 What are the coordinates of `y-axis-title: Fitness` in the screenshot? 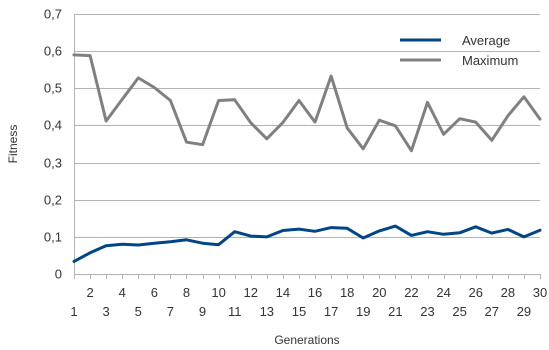 It's located at (13, 144).